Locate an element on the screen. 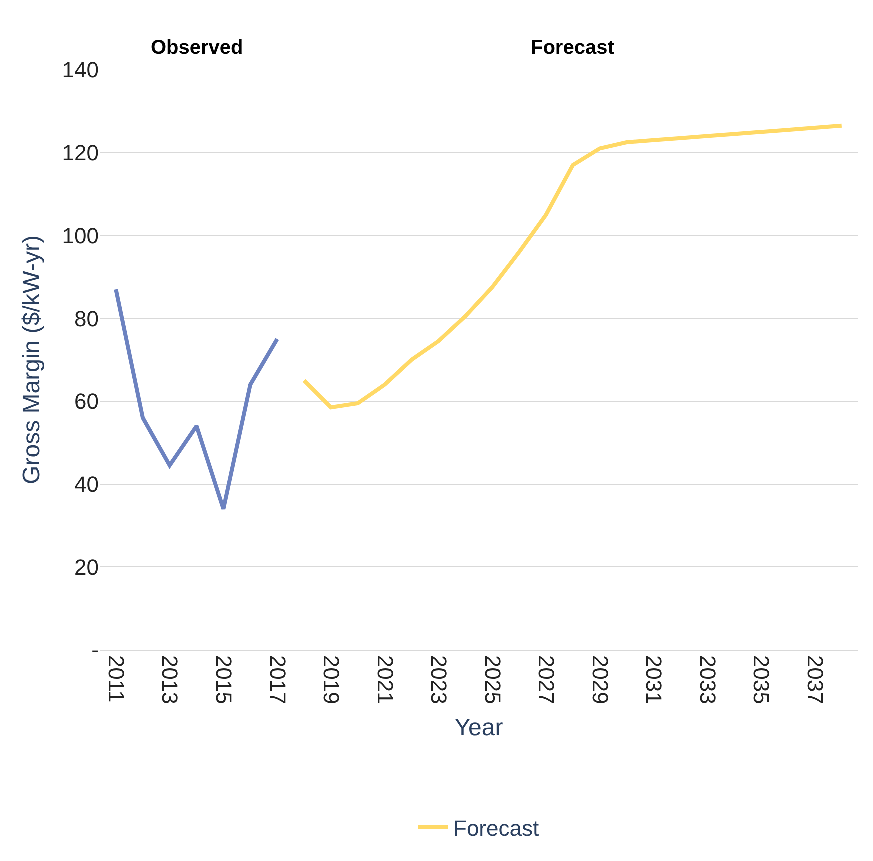 Image resolution: width=873 pixels, height=861 pixels. y-tick-label: 40 is located at coordinates (86, 484).